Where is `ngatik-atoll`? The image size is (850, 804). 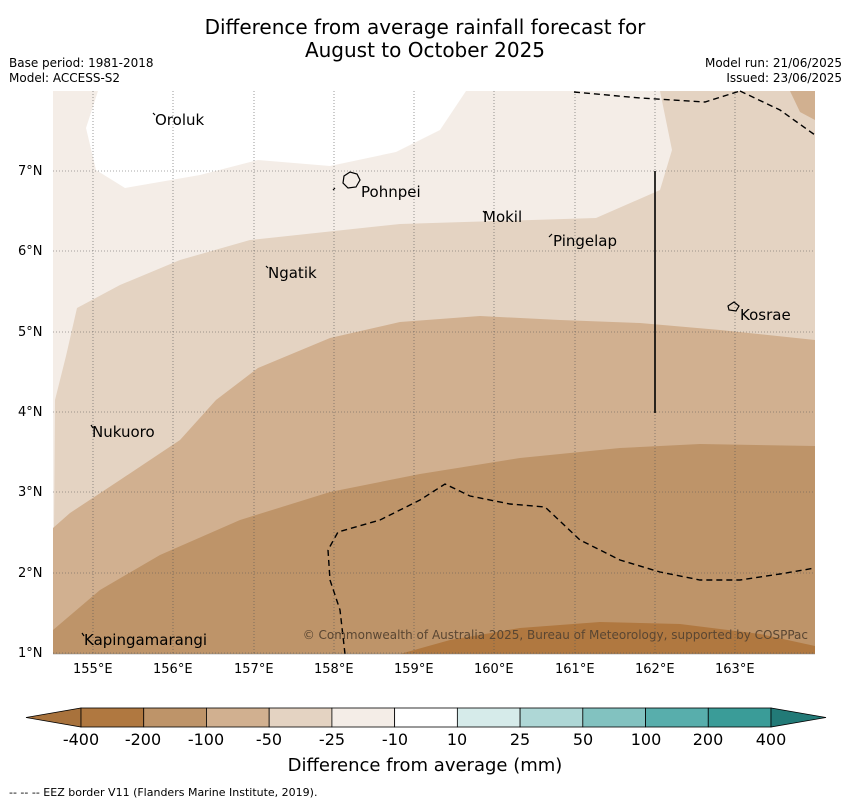 ngatik-atoll is located at coordinates (267, 267).